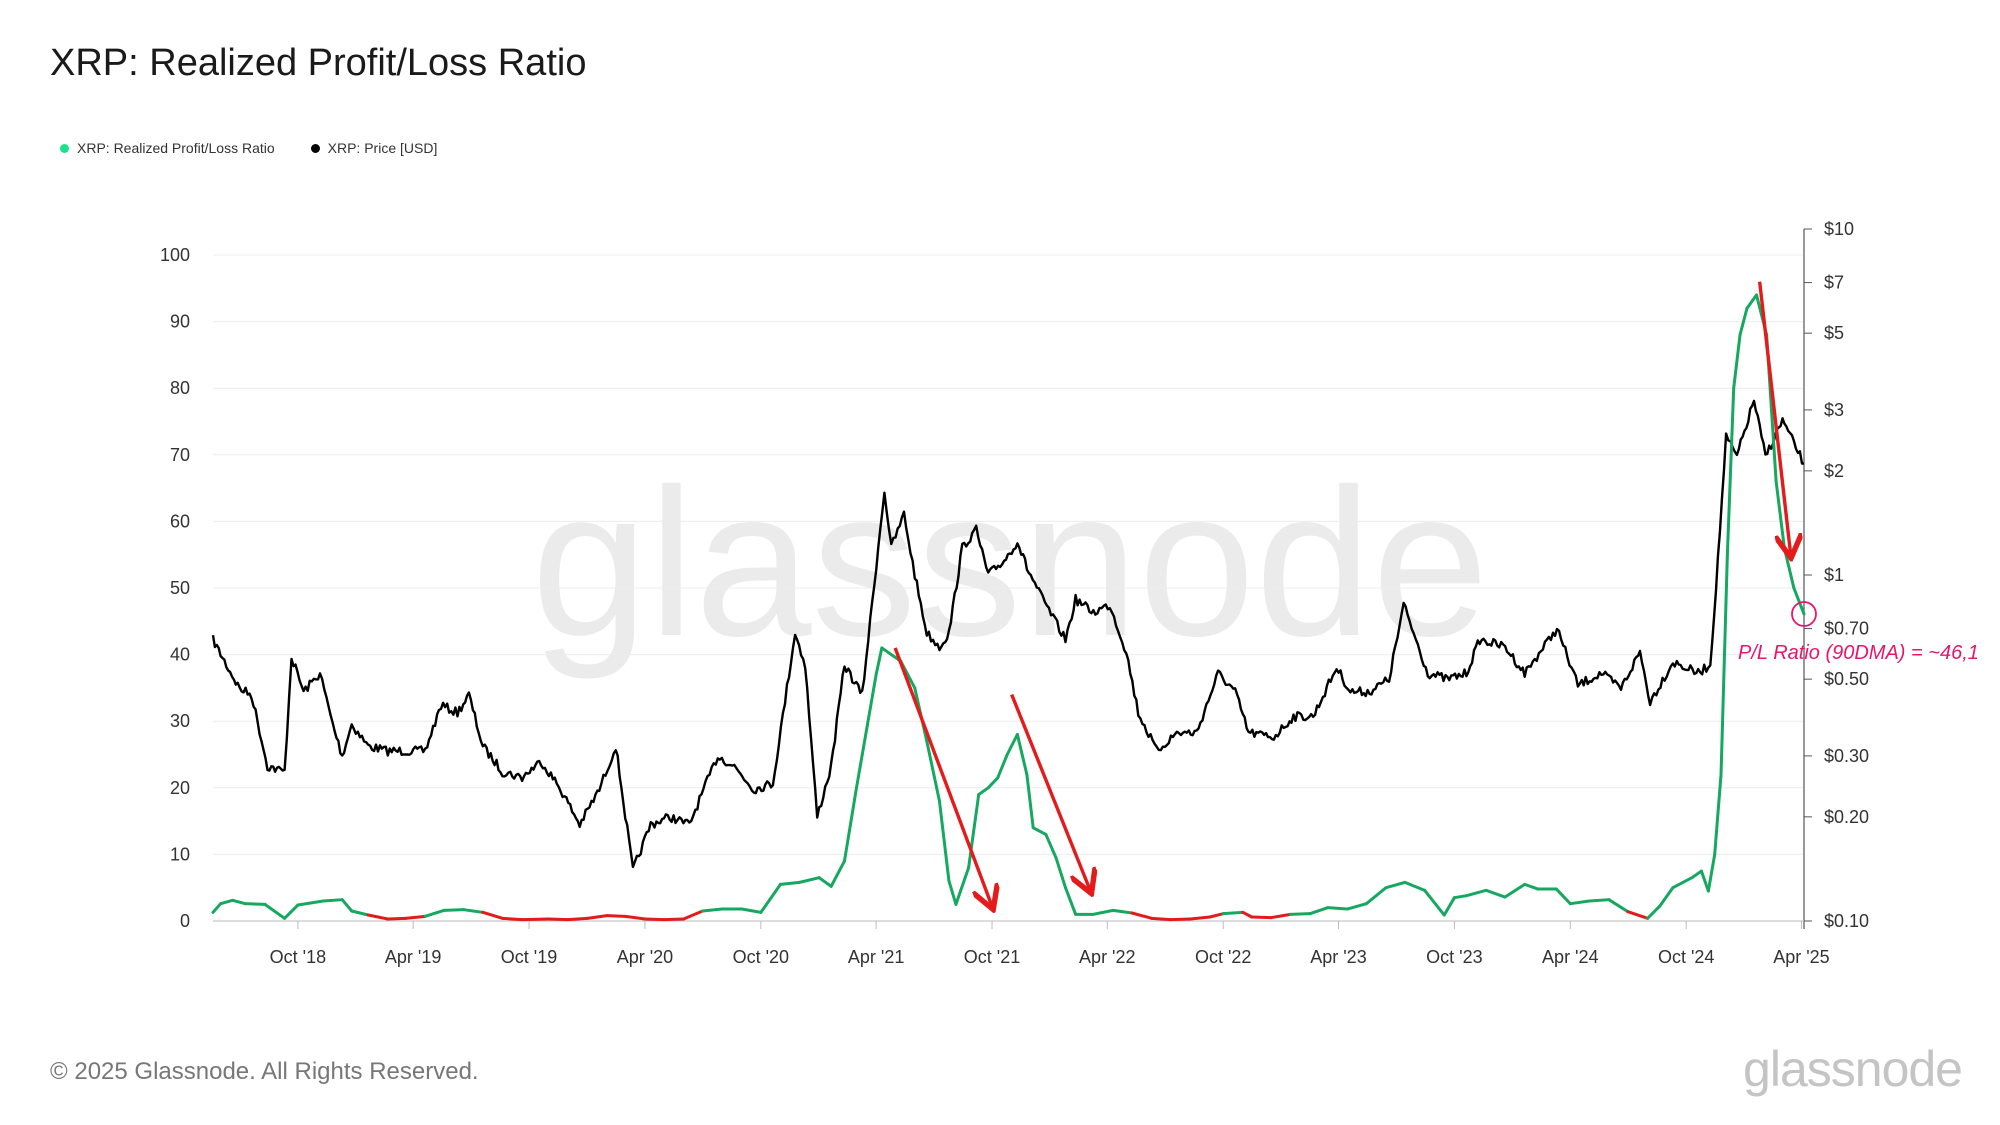 This screenshot has height=1125, width=2000. Describe the element at coordinates (1834, 333) in the screenshot. I see `y-right-tick-label: $5` at that location.